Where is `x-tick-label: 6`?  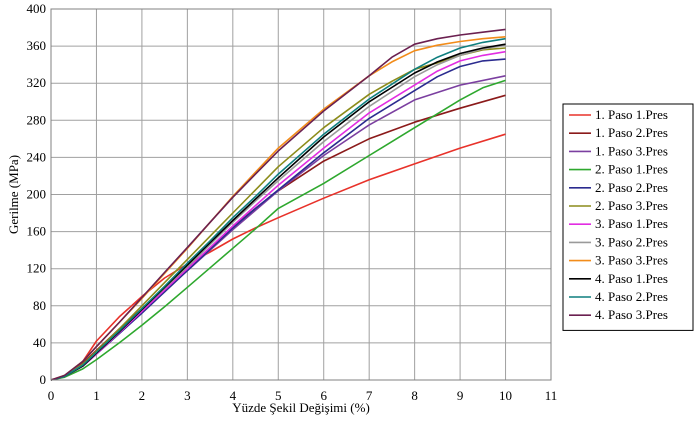
x-tick-label: 6 is located at coordinates (323, 395).